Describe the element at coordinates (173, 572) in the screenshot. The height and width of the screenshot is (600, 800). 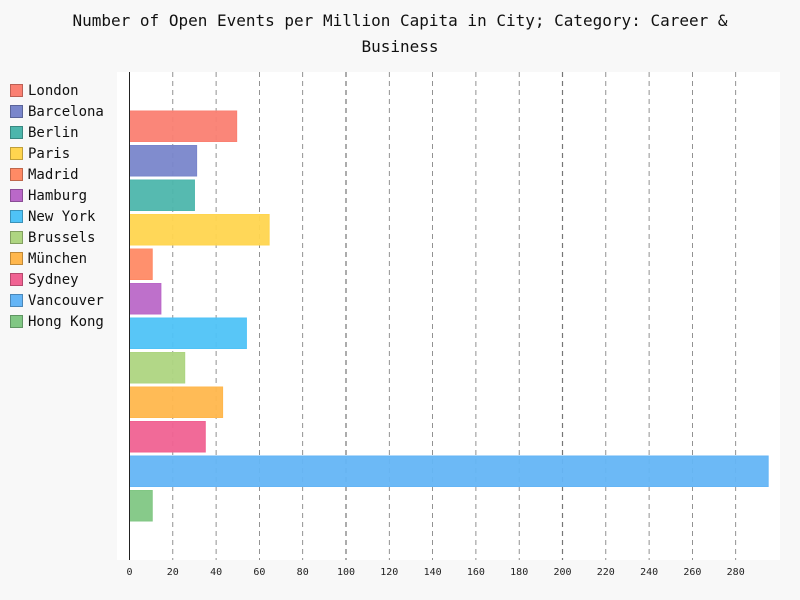
I see `x-tick-label: 20` at that location.